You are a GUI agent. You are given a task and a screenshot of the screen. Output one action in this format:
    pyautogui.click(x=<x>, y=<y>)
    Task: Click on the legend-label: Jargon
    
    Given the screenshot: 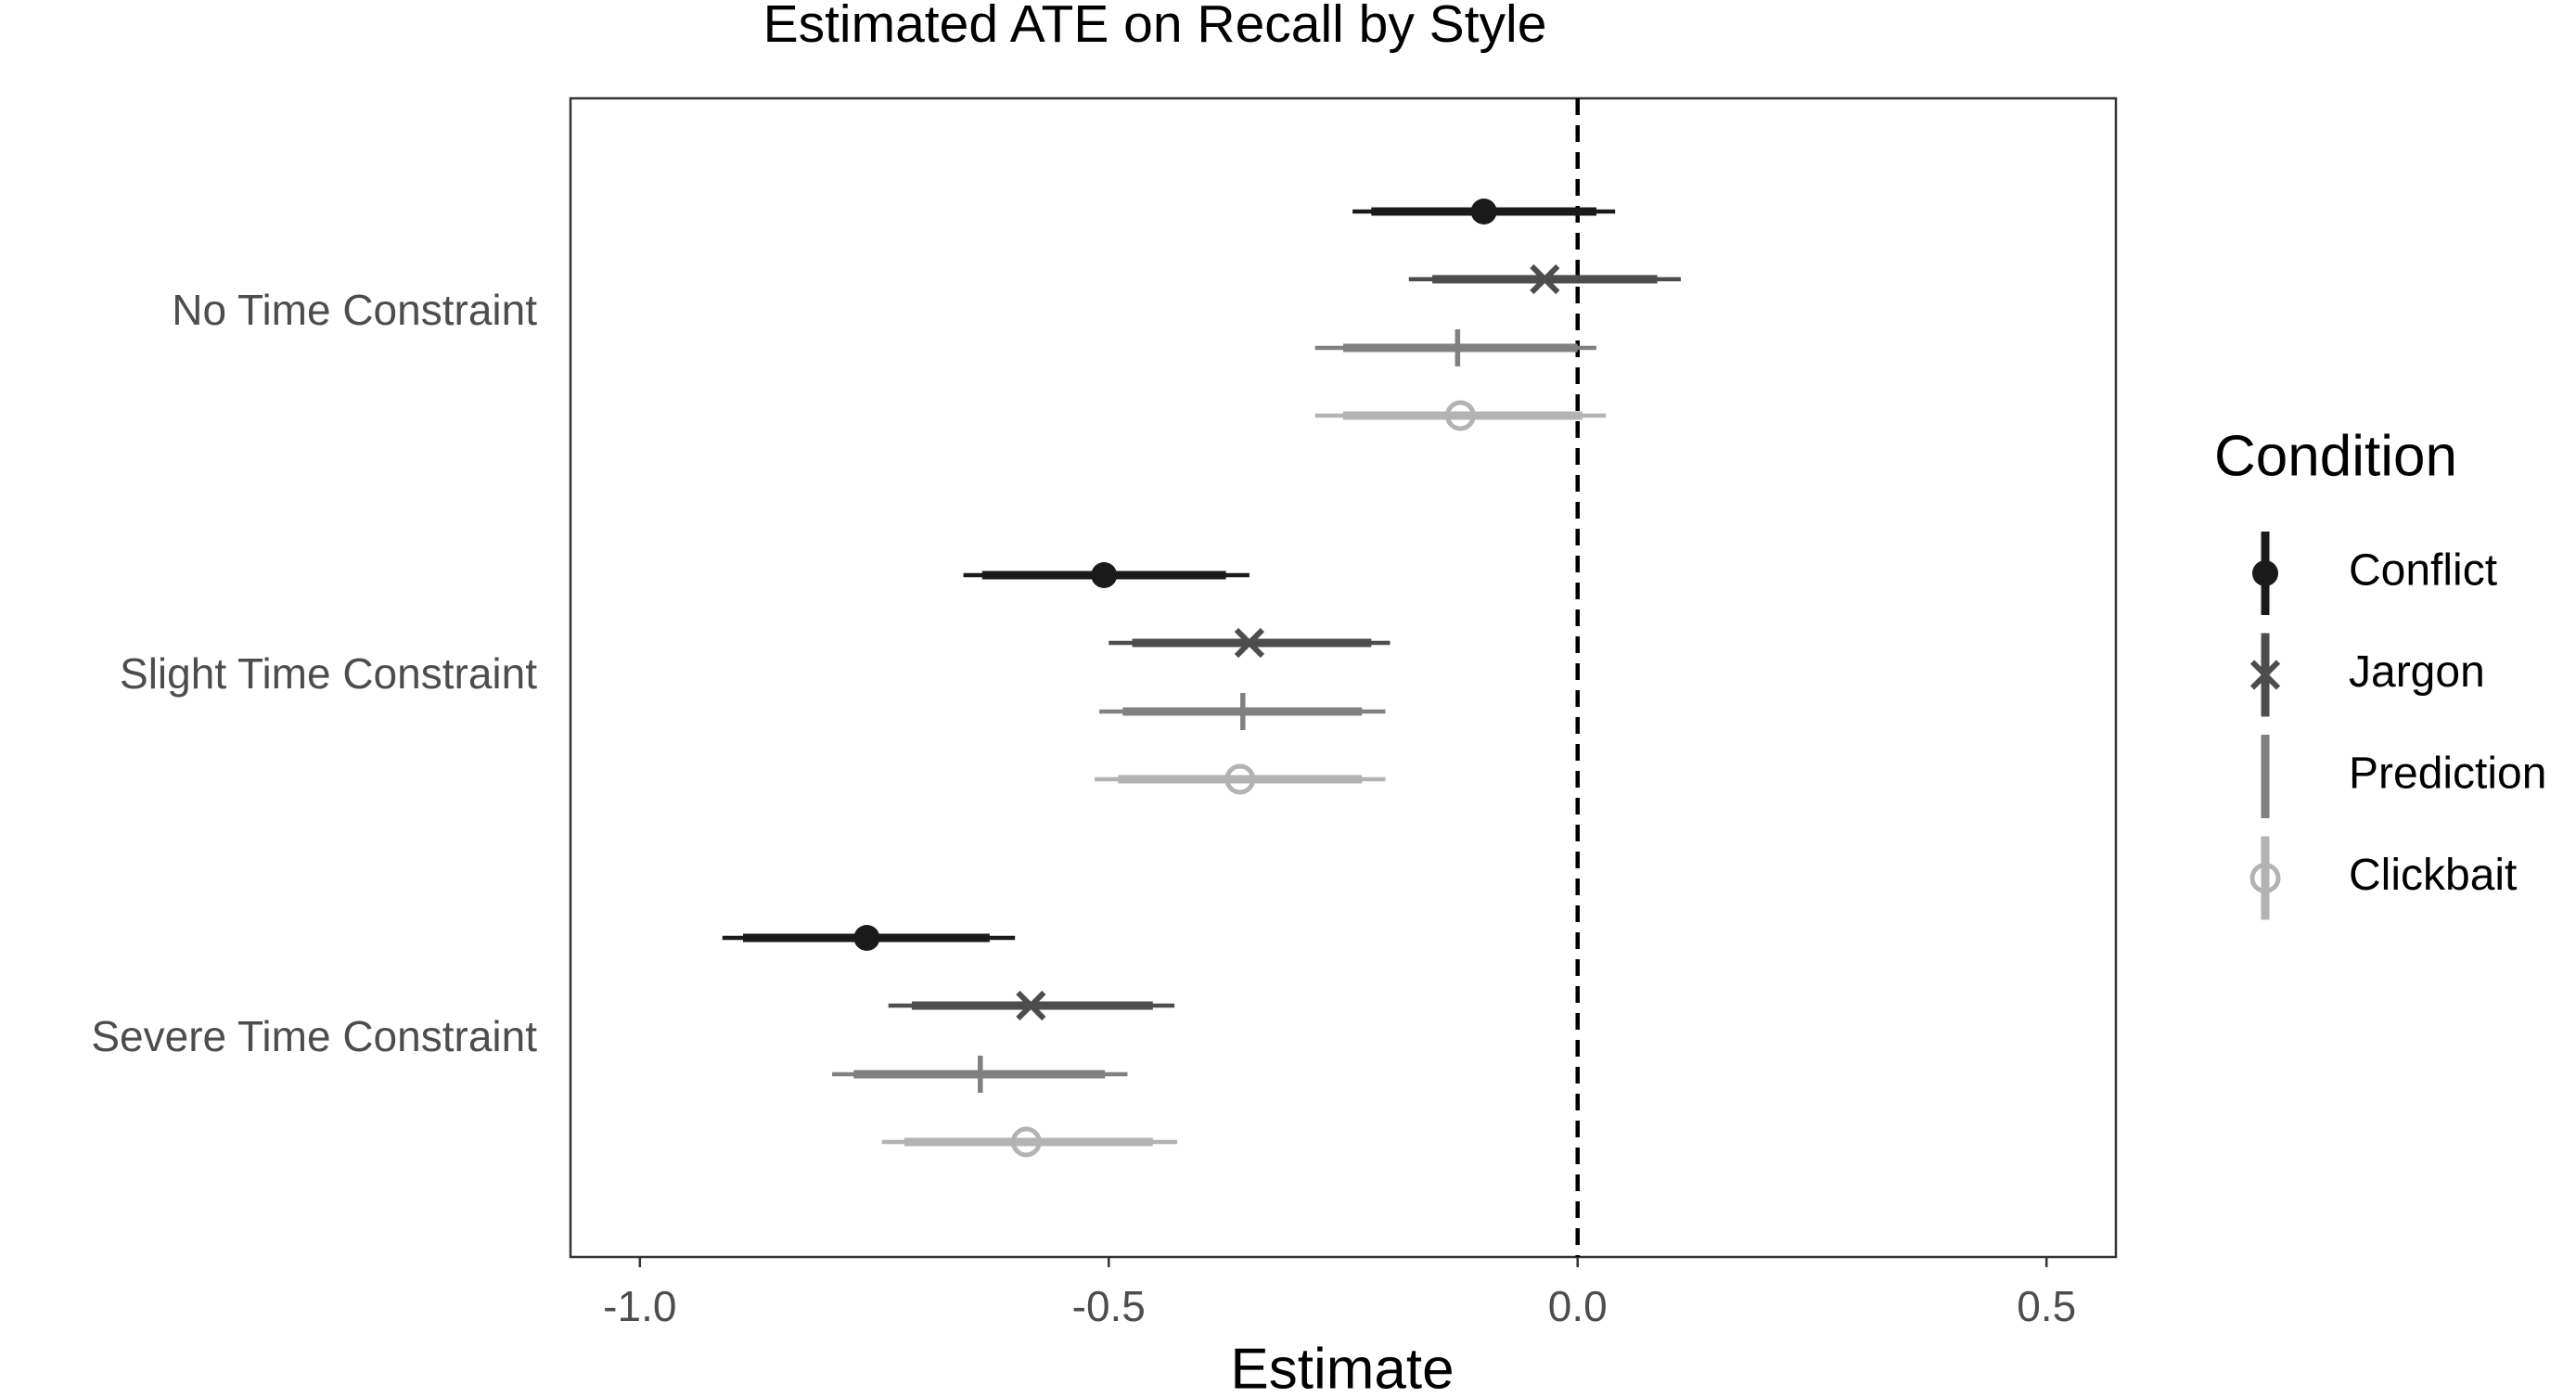 What is the action you would take?
    pyautogui.click(x=2417, y=673)
    